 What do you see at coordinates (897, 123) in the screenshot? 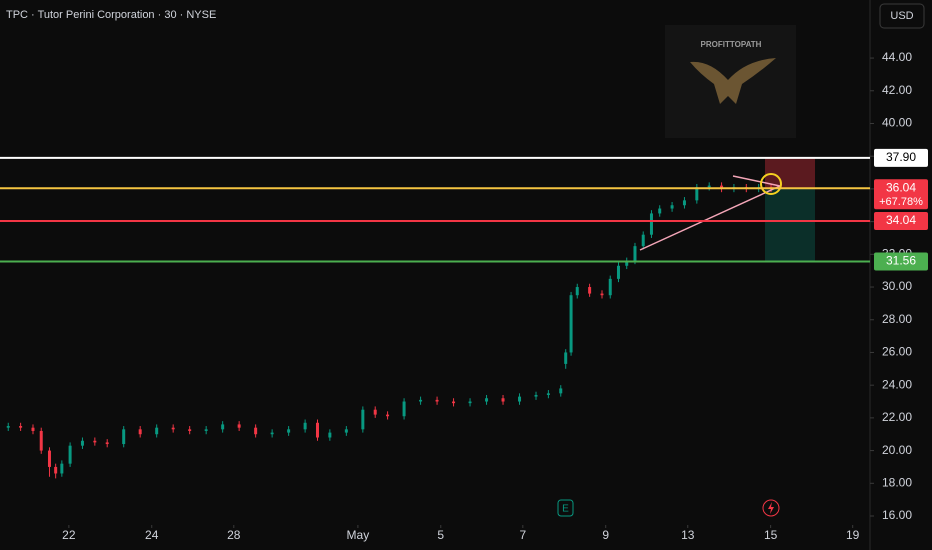
I see `y-tick-label: 40.00` at bounding box center [897, 123].